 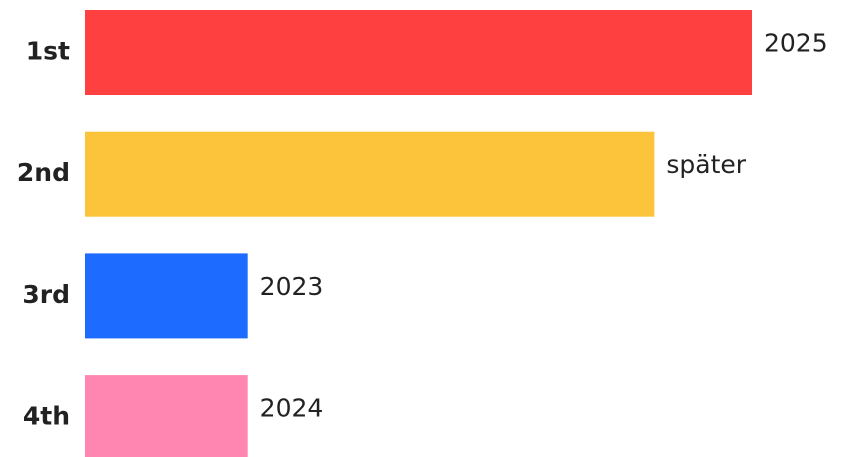 I want to click on bar-label: 2023, so click(x=292, y=286).